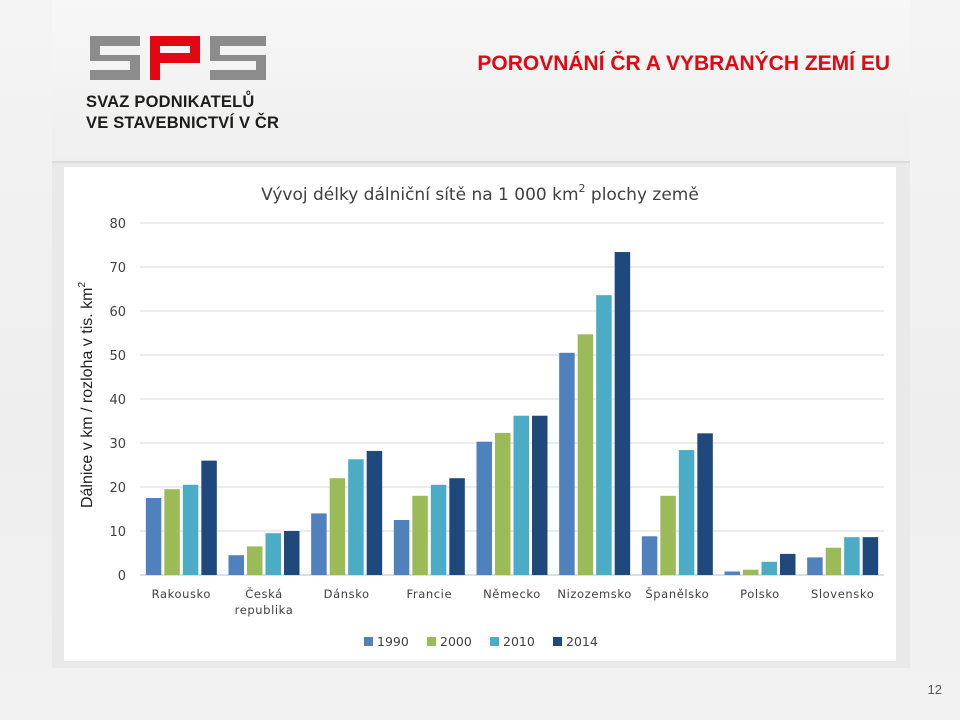 The width and height of the screenshot is (960, 720). Describe the element at coordinates (183, 123) in the screenshot. I see `logo-subtitle-line2: VE STAVEBNICTVÍ V ČR` at that location.